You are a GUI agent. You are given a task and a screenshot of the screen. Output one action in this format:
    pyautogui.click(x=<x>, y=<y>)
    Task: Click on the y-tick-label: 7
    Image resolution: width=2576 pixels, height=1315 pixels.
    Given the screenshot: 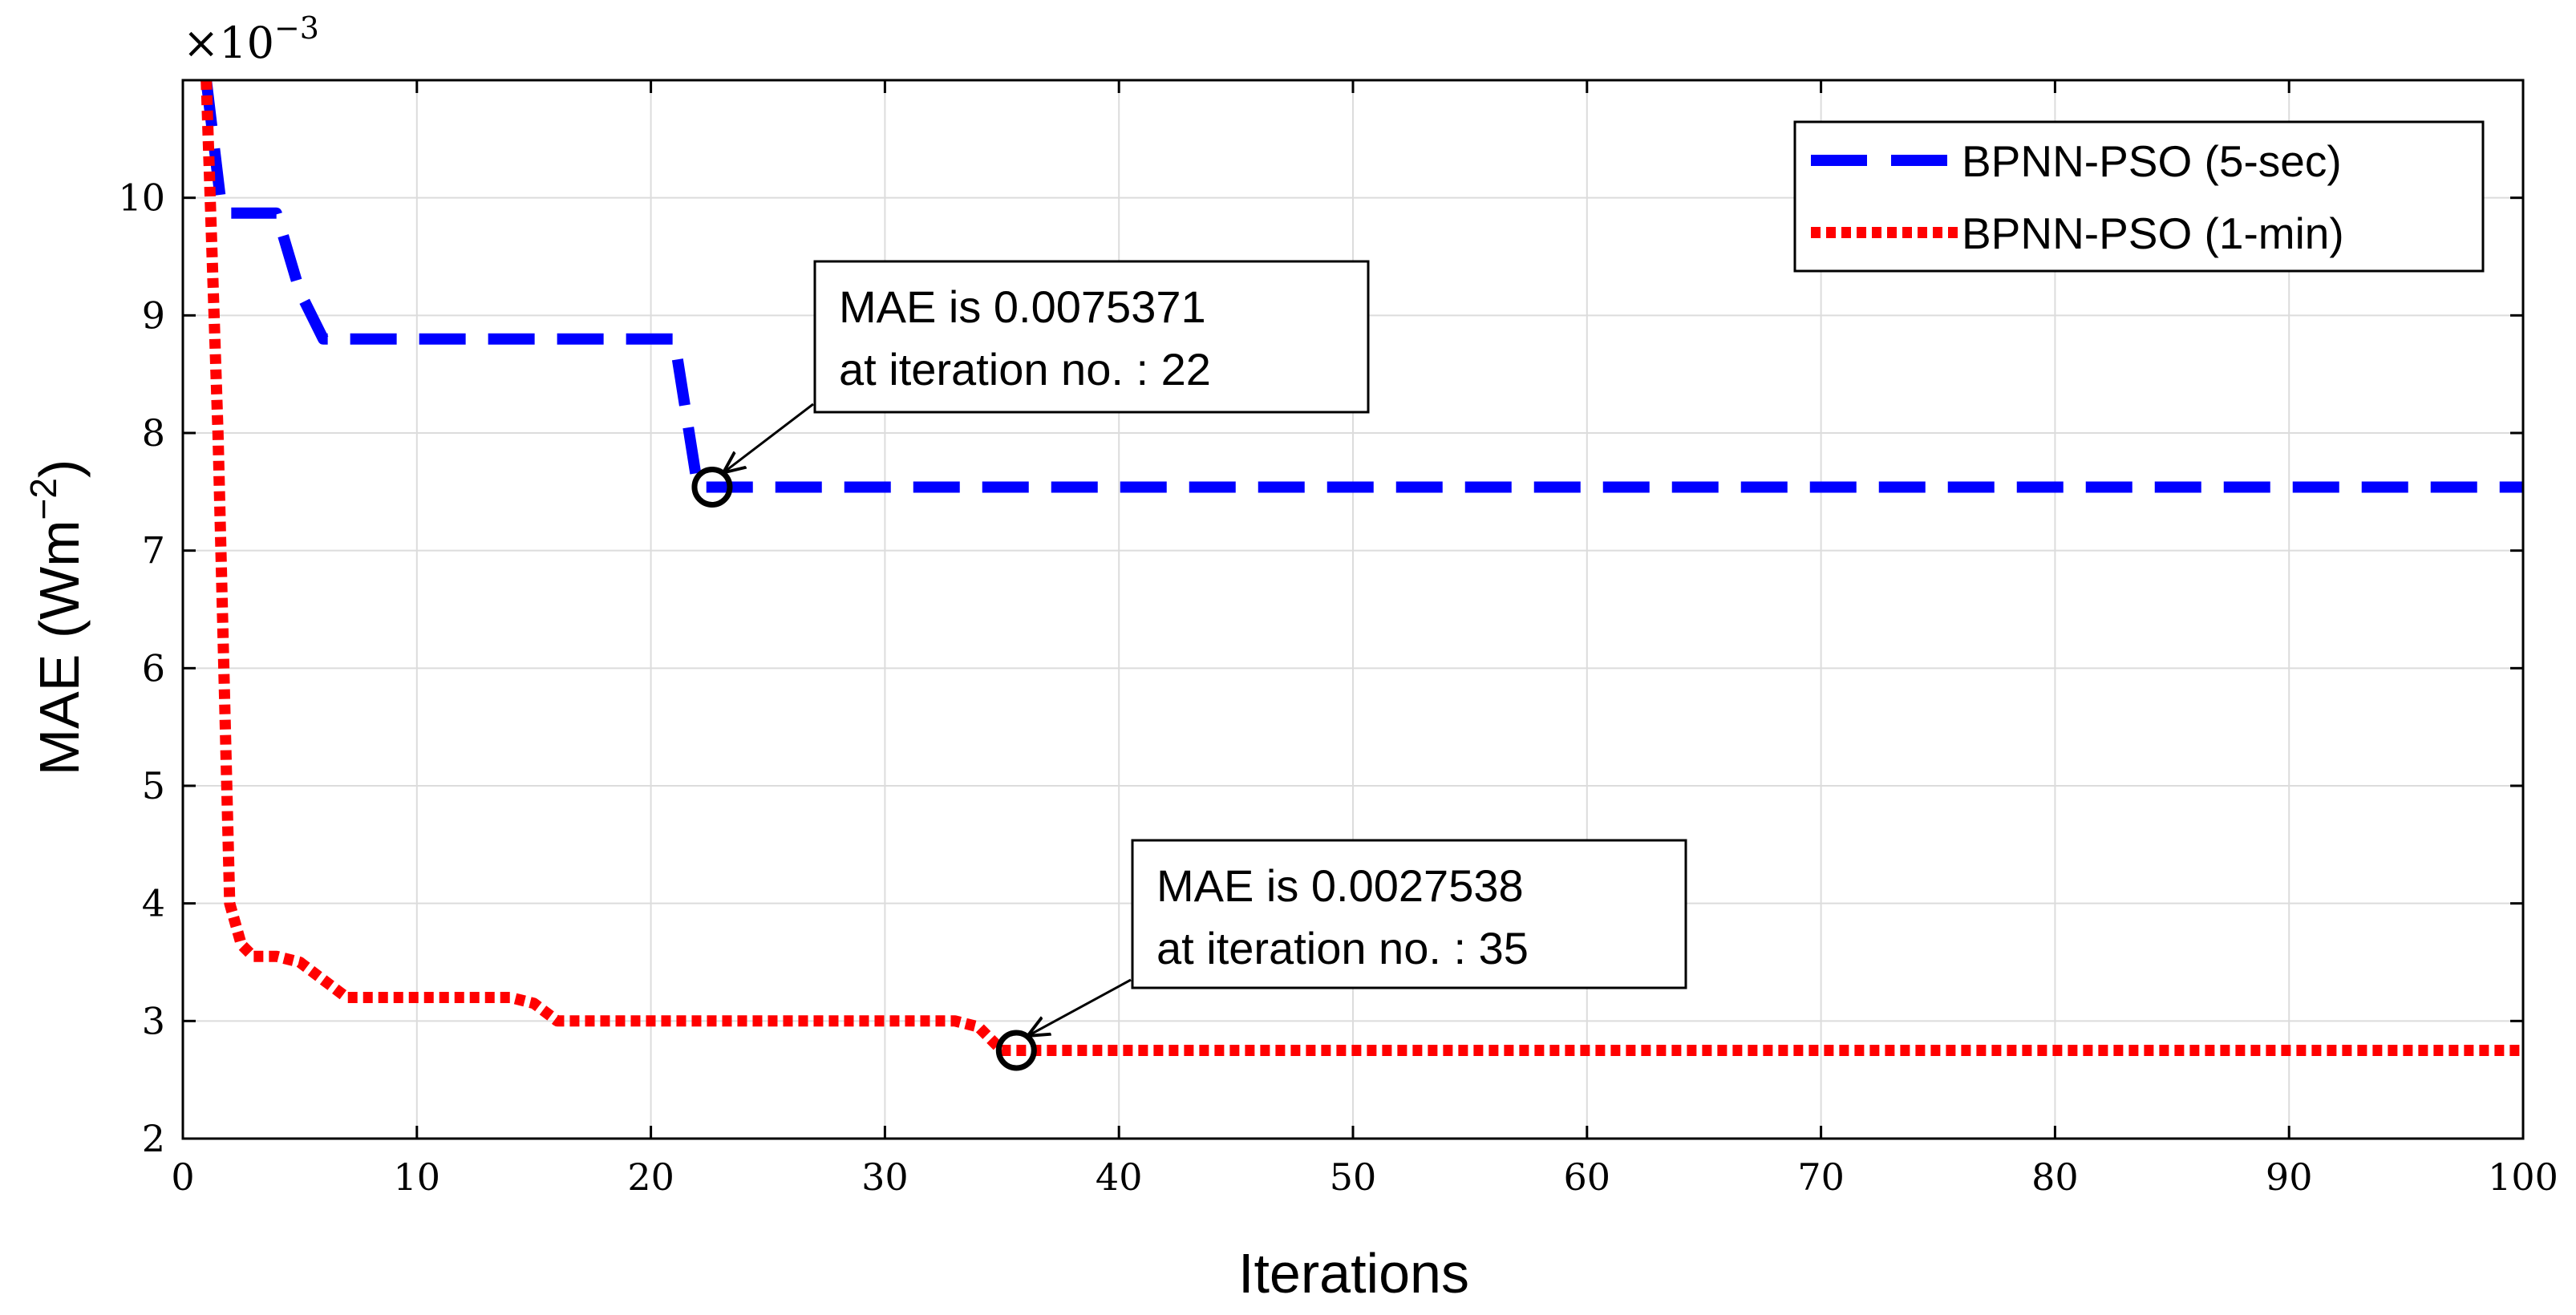 What is the action you would take?
    pyautogui.click(x=153, y=551)
    